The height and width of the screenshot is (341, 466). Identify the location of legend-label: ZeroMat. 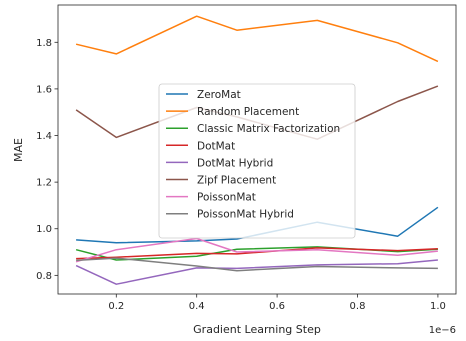
(219, 95).